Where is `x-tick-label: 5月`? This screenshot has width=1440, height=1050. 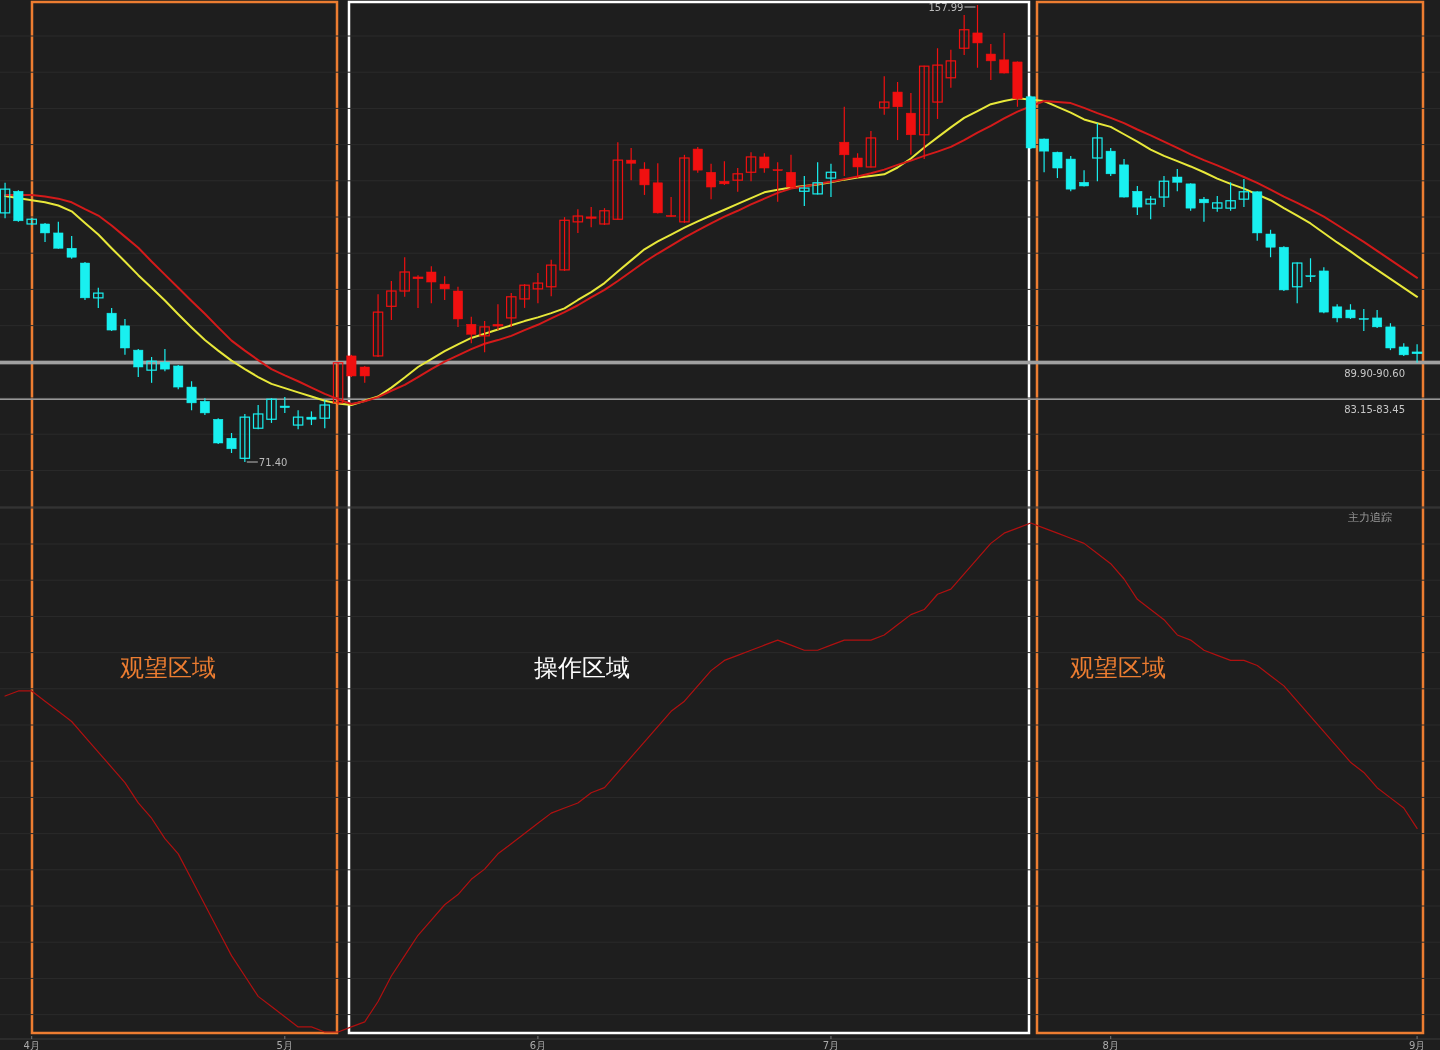
x-tick-label: 5月 is located at coordinates (284, 1045).